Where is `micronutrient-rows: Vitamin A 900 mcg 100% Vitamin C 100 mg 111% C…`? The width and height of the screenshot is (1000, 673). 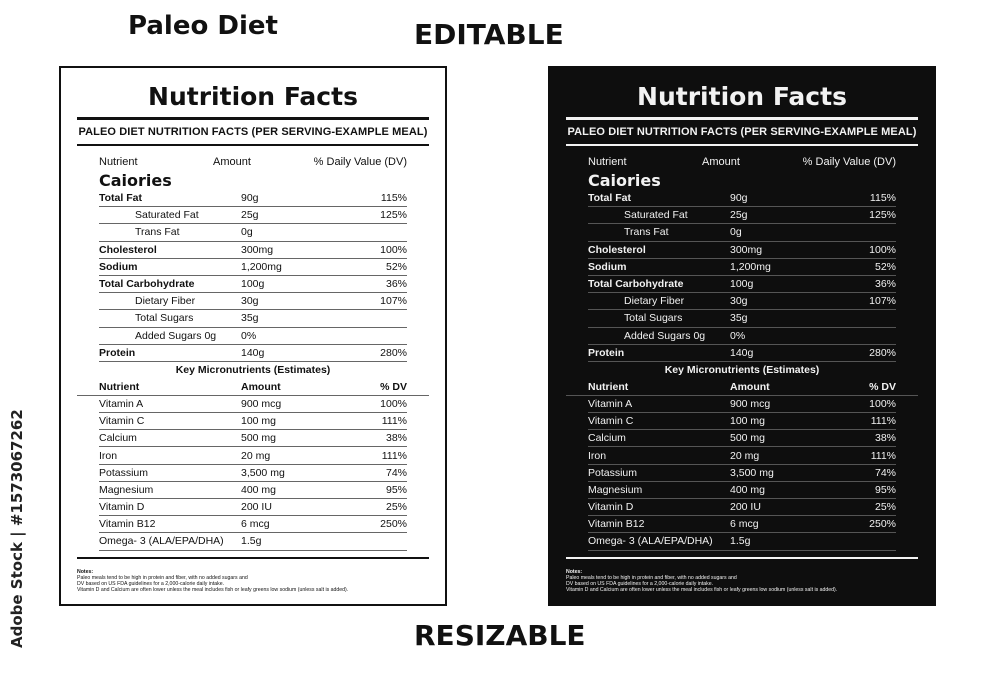
micronutrient-rows: Vitamin A 900 mcg 100% Vitamin C 100 mg 111% C… is located at coordinates (742, 473).